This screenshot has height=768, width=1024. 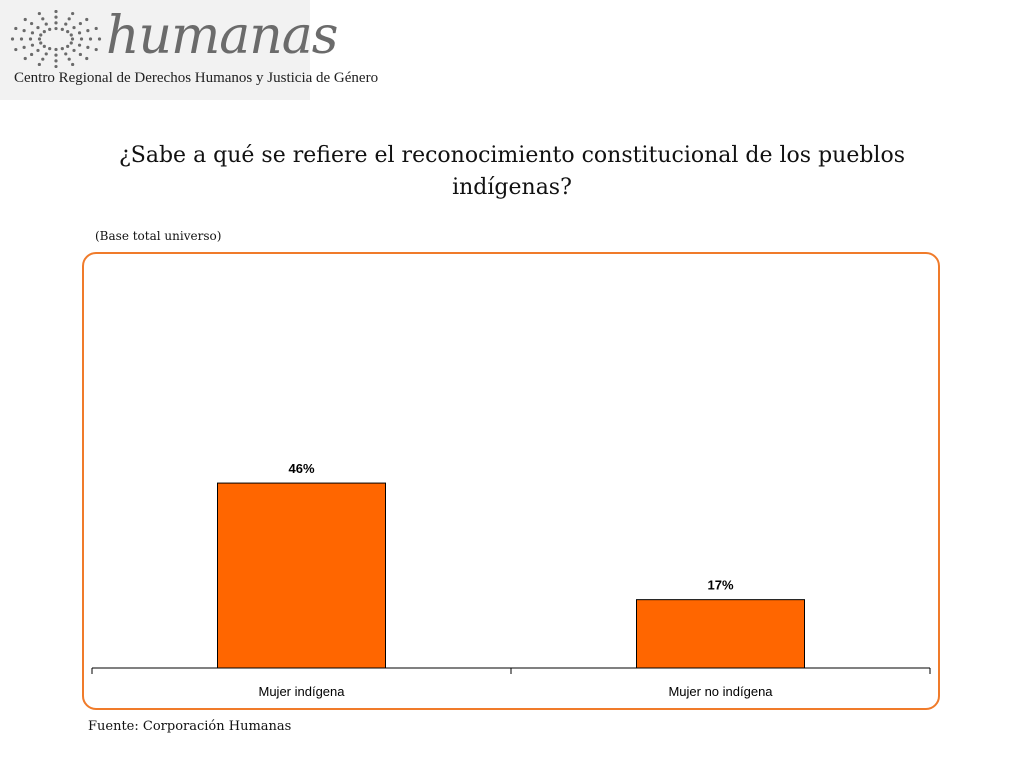 What do you see at coordinates (56, 39) in the screenshot?
I see `radial-dots-logo-icon` at bounding box center [56, 39].